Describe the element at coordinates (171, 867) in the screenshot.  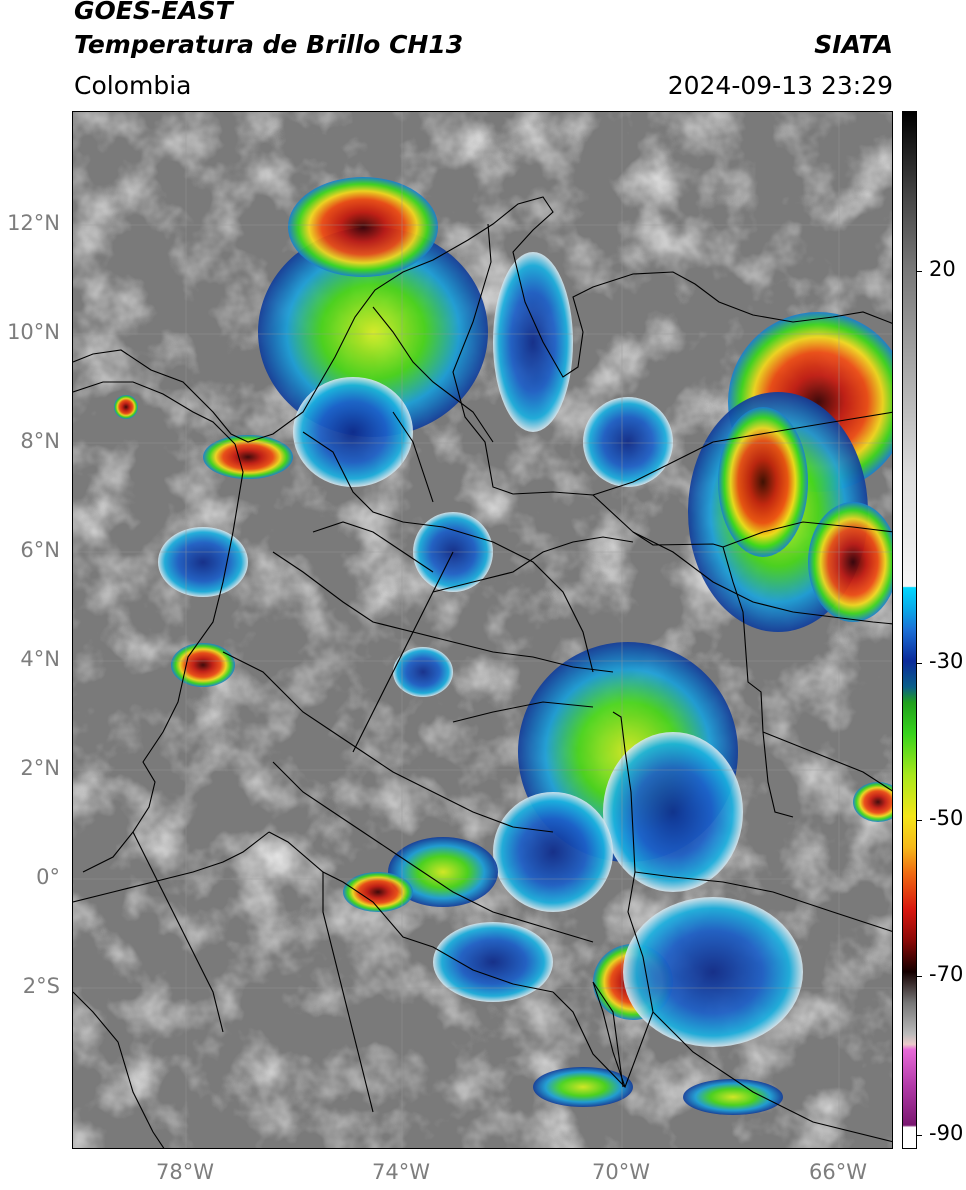
I see `border-ecuador` at that location.